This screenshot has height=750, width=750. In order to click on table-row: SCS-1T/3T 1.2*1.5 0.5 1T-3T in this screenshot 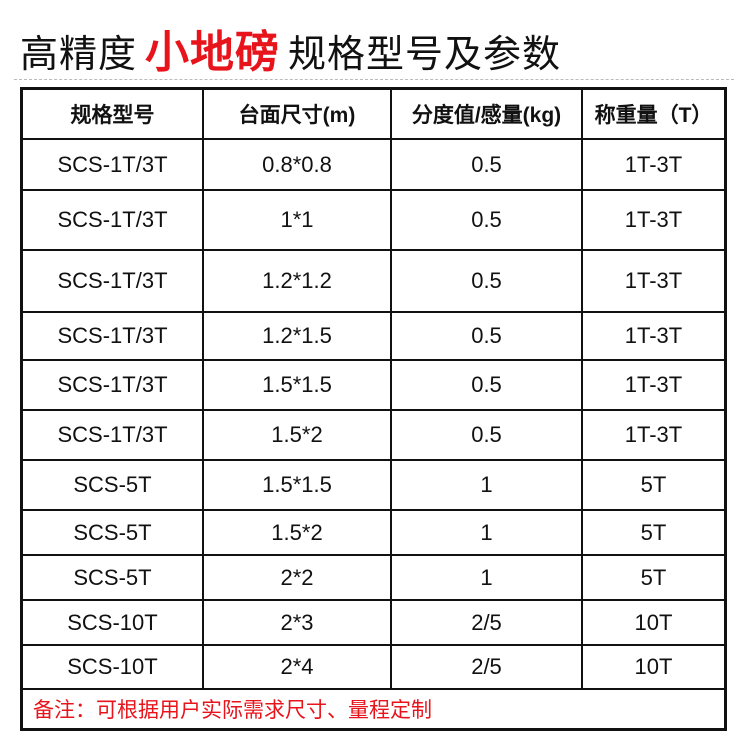, I will do `click(373, 336)`.